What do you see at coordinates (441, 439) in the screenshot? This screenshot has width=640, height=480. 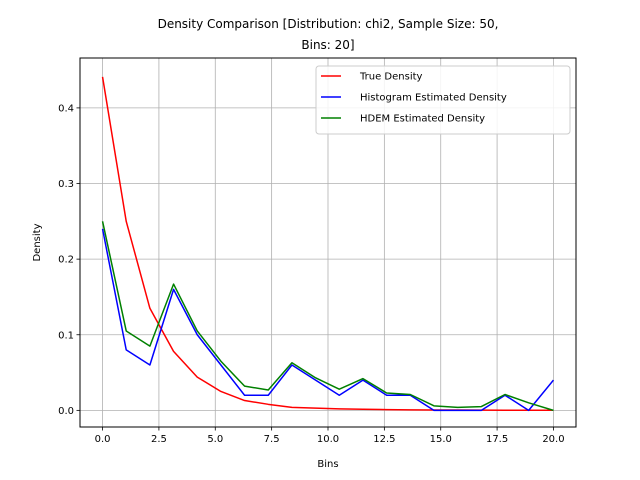 I see `x-tick-label: 15.0` at bounding box center [441, 439].